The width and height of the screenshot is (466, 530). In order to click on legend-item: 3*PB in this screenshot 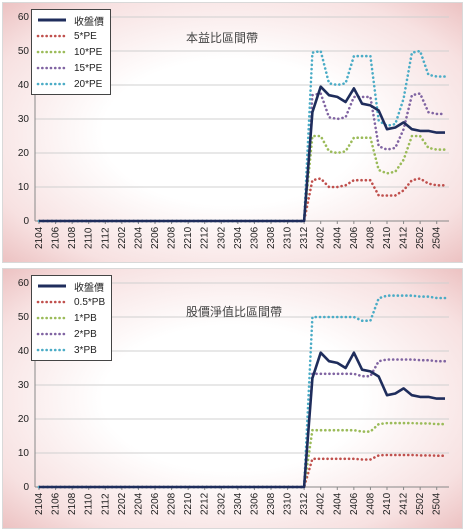, I will do `click(70, 350)`.